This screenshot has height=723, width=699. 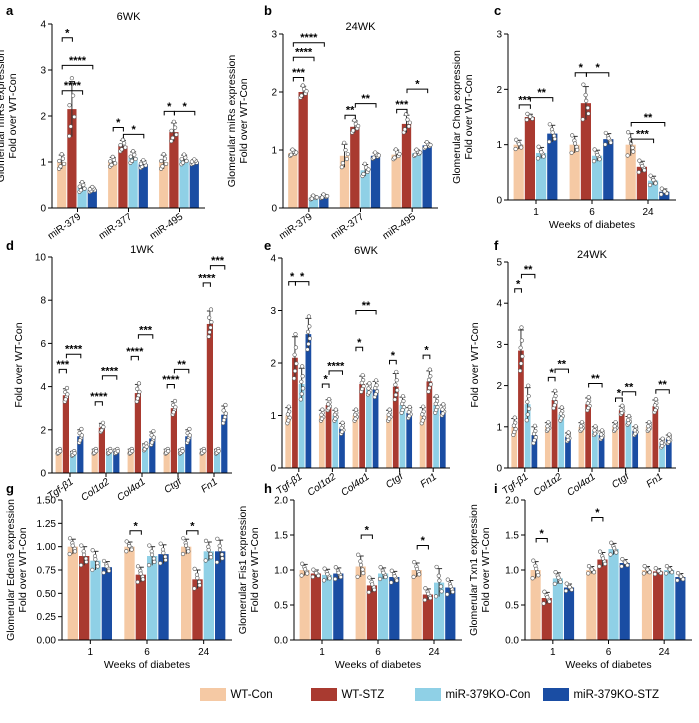 What do you see at coordinates (23, 569) in the screenshot?
I see `y-axis-title-g-1: Fold over WT-Con` at bounding box center [23, 569].